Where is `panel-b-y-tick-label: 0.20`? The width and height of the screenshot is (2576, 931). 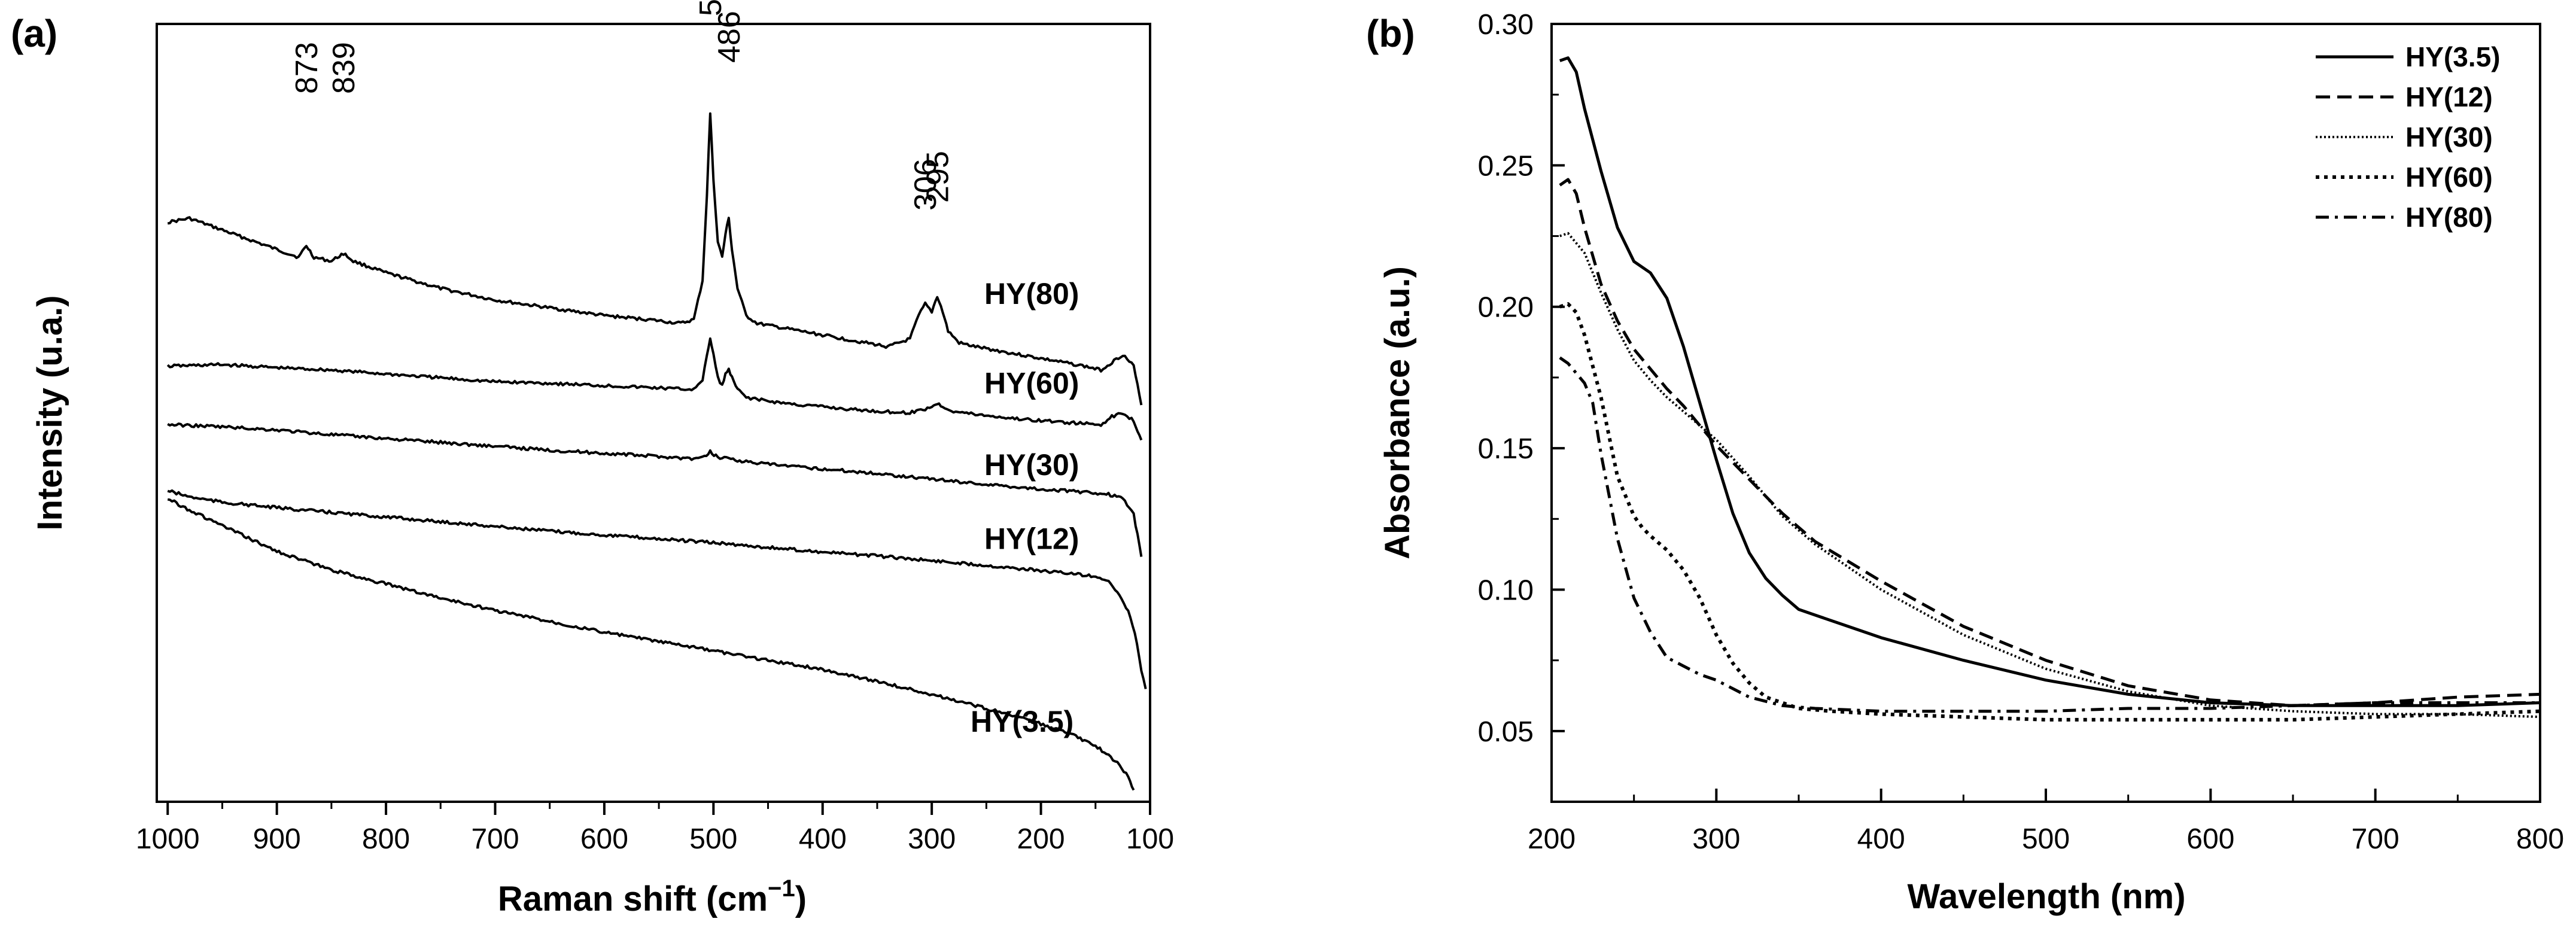
panel-b-y-tick-label: 0.20 is located at coordinates (1506, 308).